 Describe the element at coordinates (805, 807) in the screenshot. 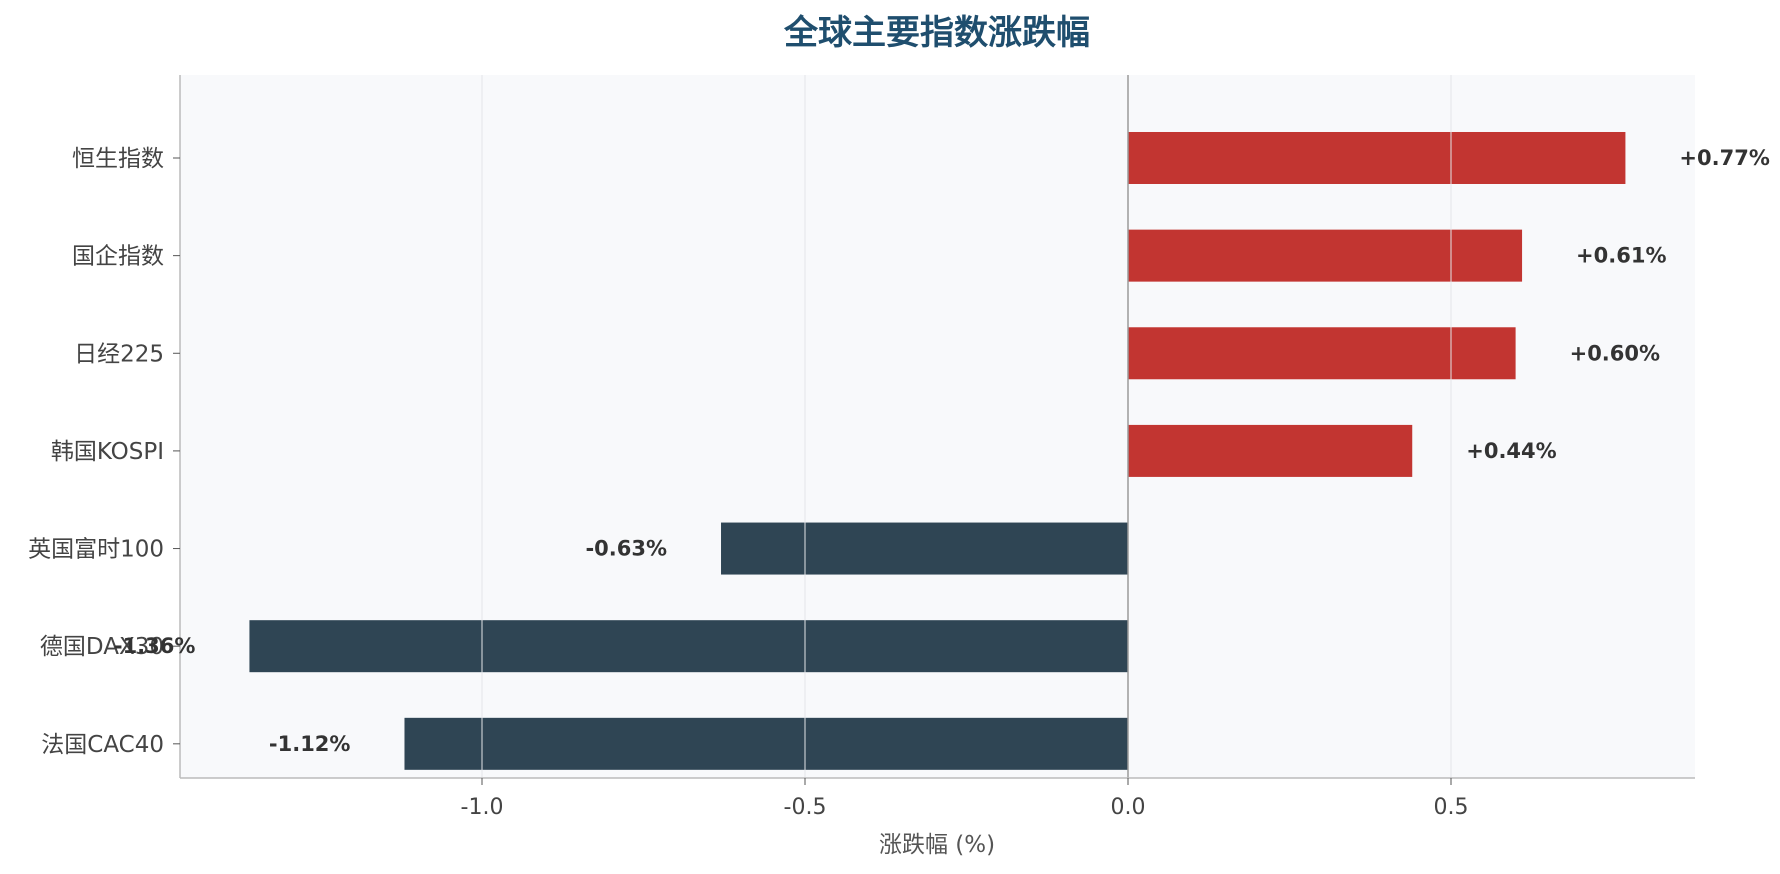

I see `x-tick-label-1: -0.5` at that location.